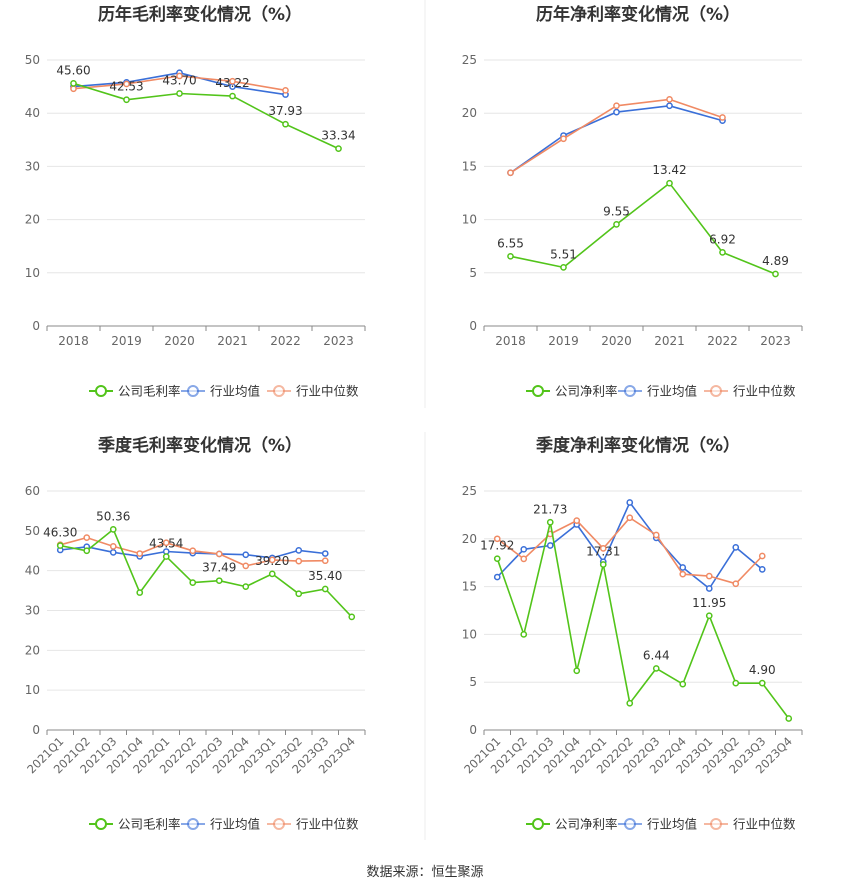  I want to click on data-label: 37.93, so click(285, 111).